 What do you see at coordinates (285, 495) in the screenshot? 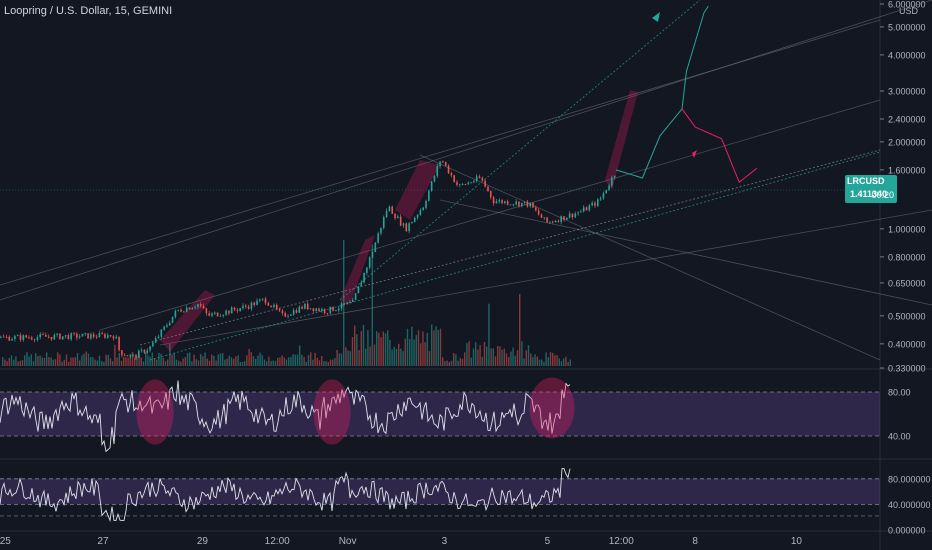
I see `oscillator-2-line` at bounding box center [285, 495].